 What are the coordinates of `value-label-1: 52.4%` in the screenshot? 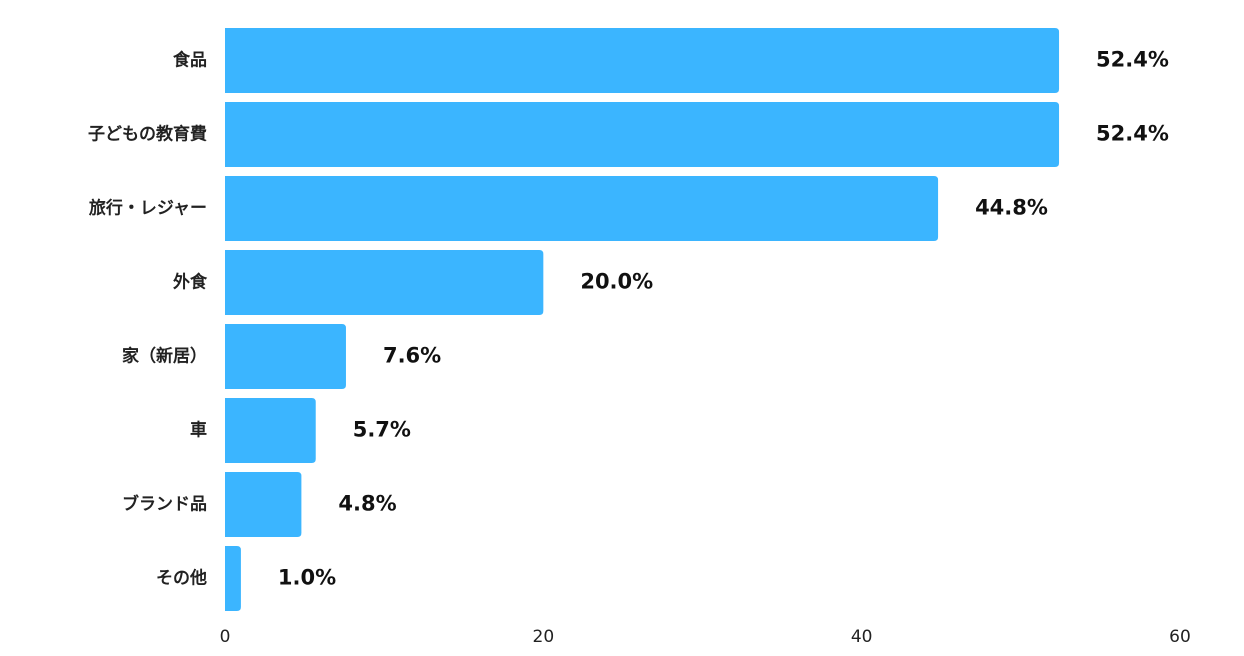 It's located at (1132, 134).